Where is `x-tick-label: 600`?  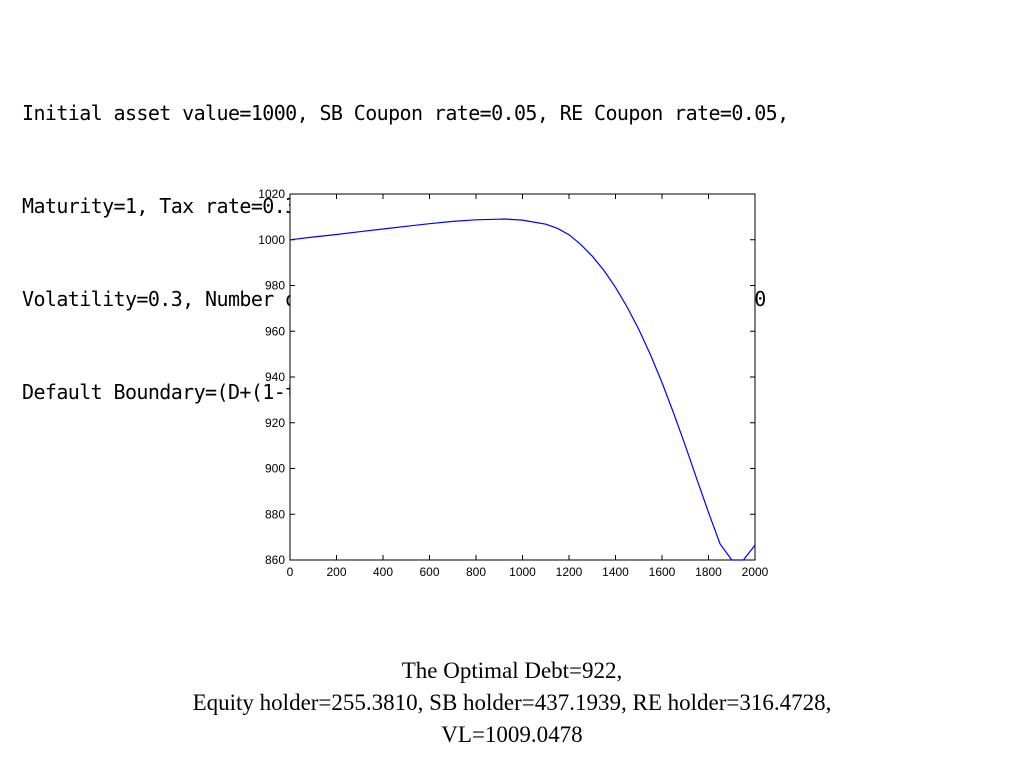
x-tick-label: 600 is located at coordinates (429, 572).